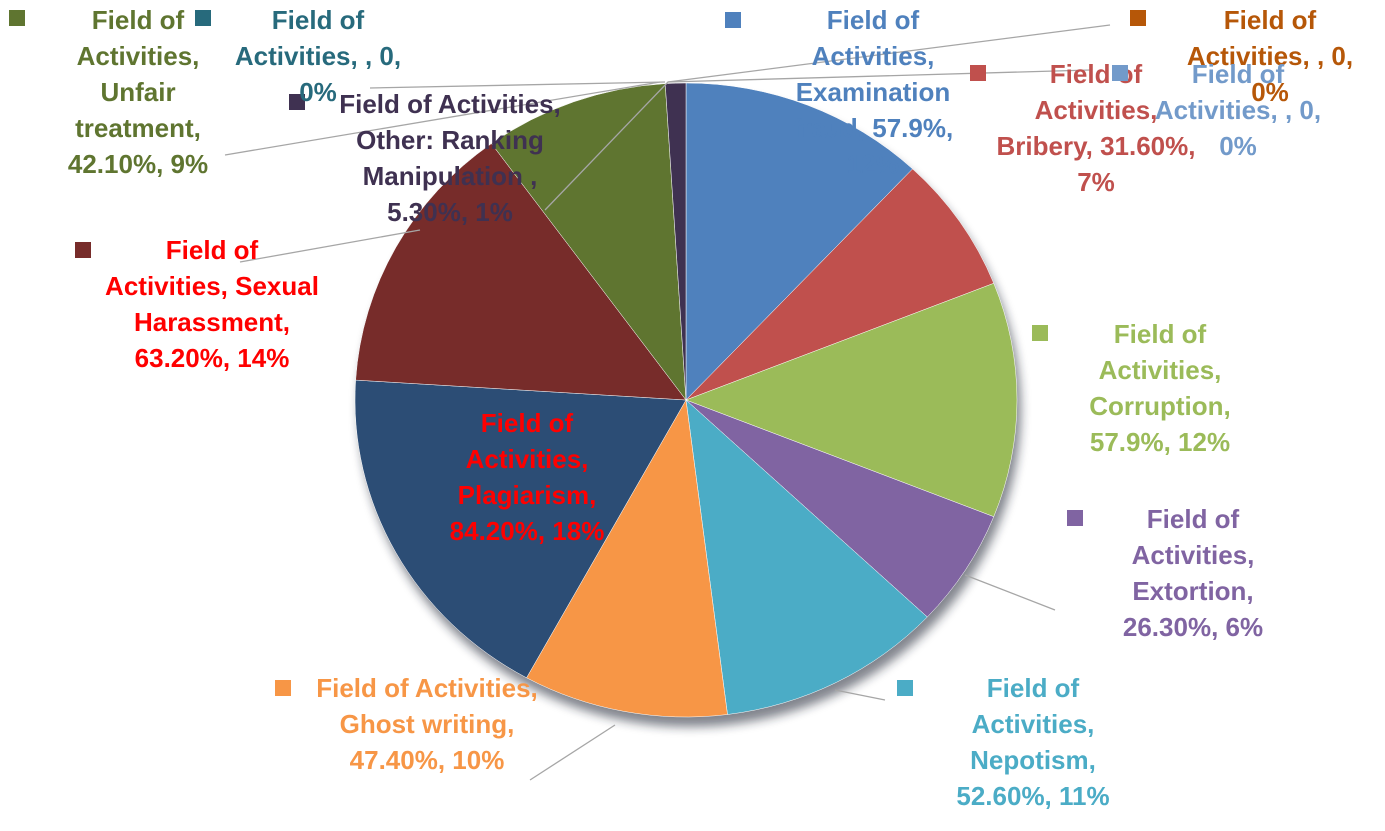  Describe the element at coordinates (527, 531) in the screenshot. I see `label-line: 84.20%, 18%` at that location.